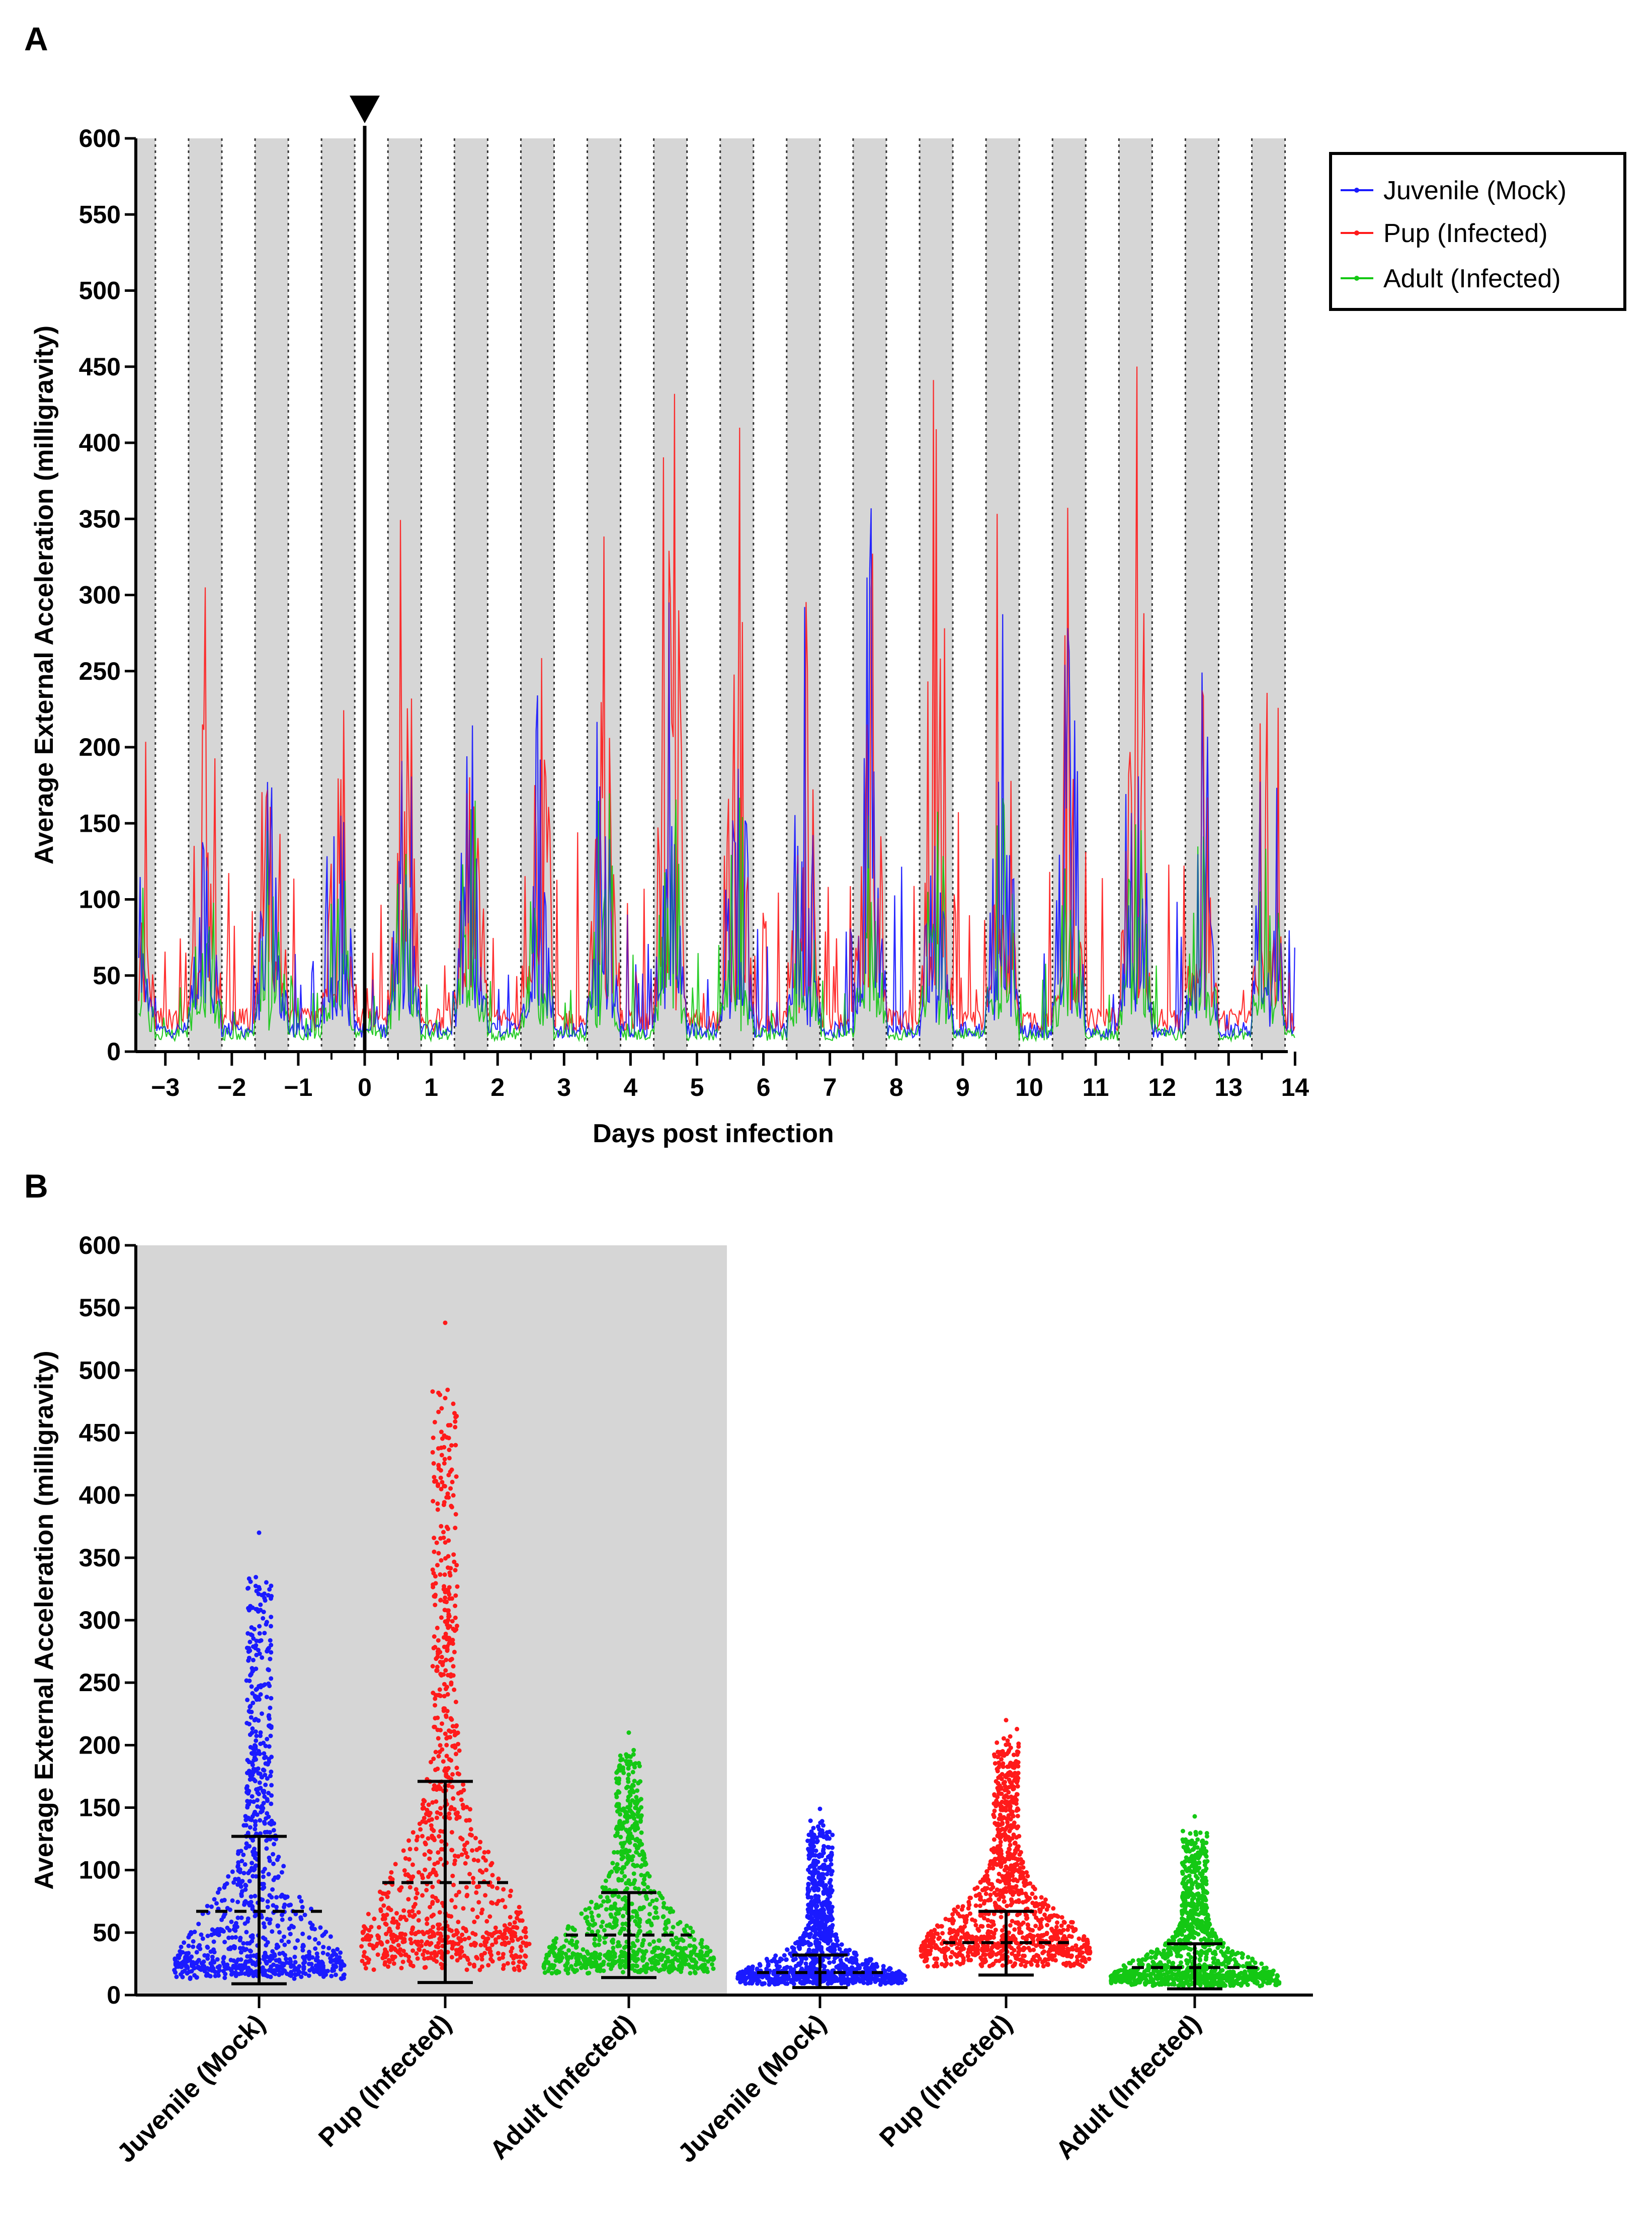 This screenshot has height=2226, width=1652. I want to click on y-tick-label: 450, so click(100, 367).